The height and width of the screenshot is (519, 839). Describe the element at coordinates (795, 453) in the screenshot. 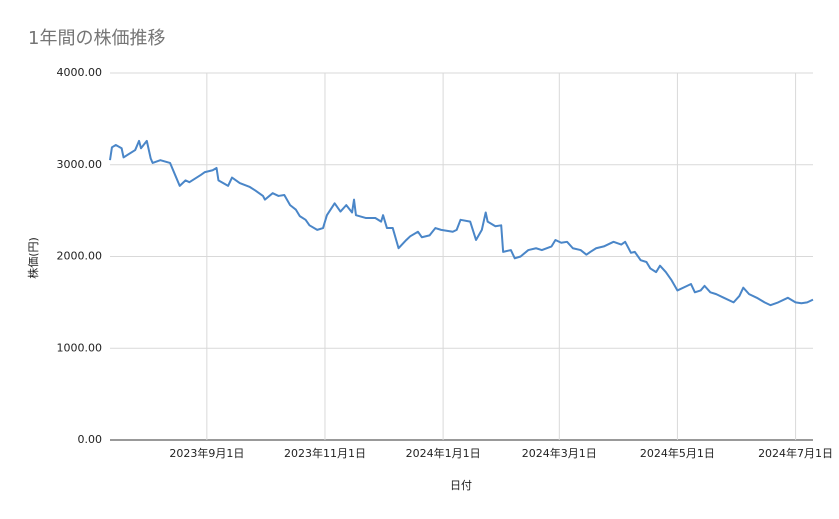

I see `x-tick-label: 2024年7月1日` at that location.